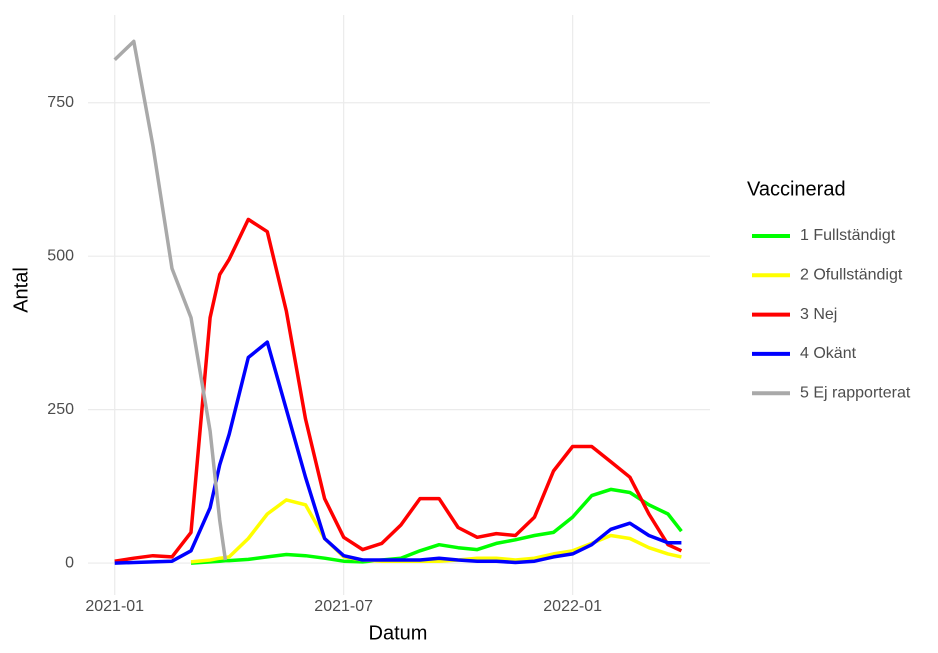 The height and width of the screenshot is (653, 938). What do you see at coordinates (851, 275) in the screenshot?
I see `legend-label: 2 Ofullständigt` at bounding box center [851, 275].